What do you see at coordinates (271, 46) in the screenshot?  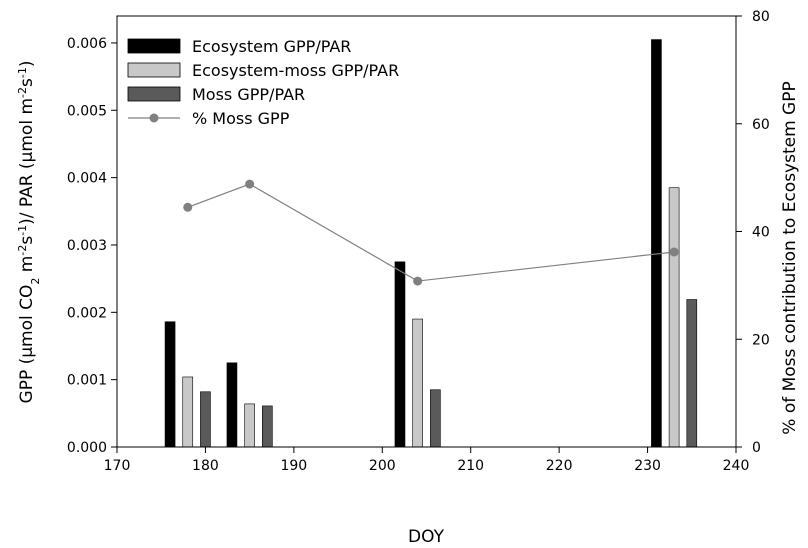 I see `legend-label: Ecosystem GPP/PAR` at bounding box center [271, 46].